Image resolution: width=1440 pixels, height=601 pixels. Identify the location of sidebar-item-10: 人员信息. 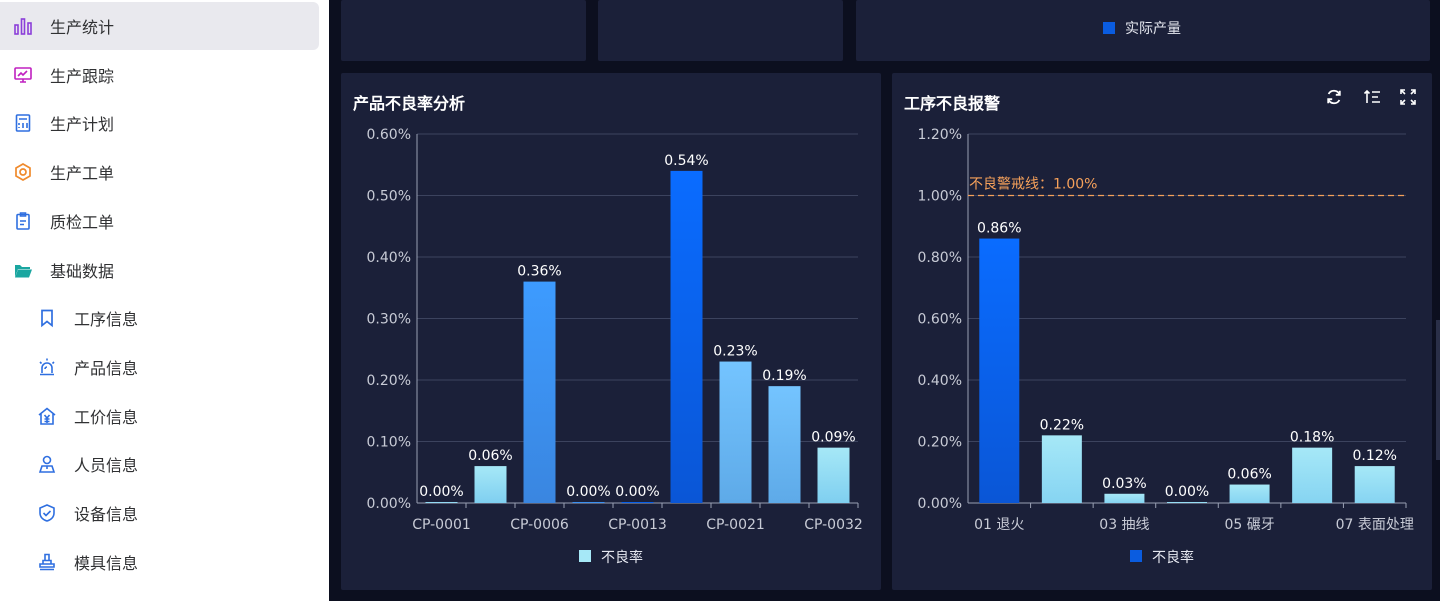
(159, 464).